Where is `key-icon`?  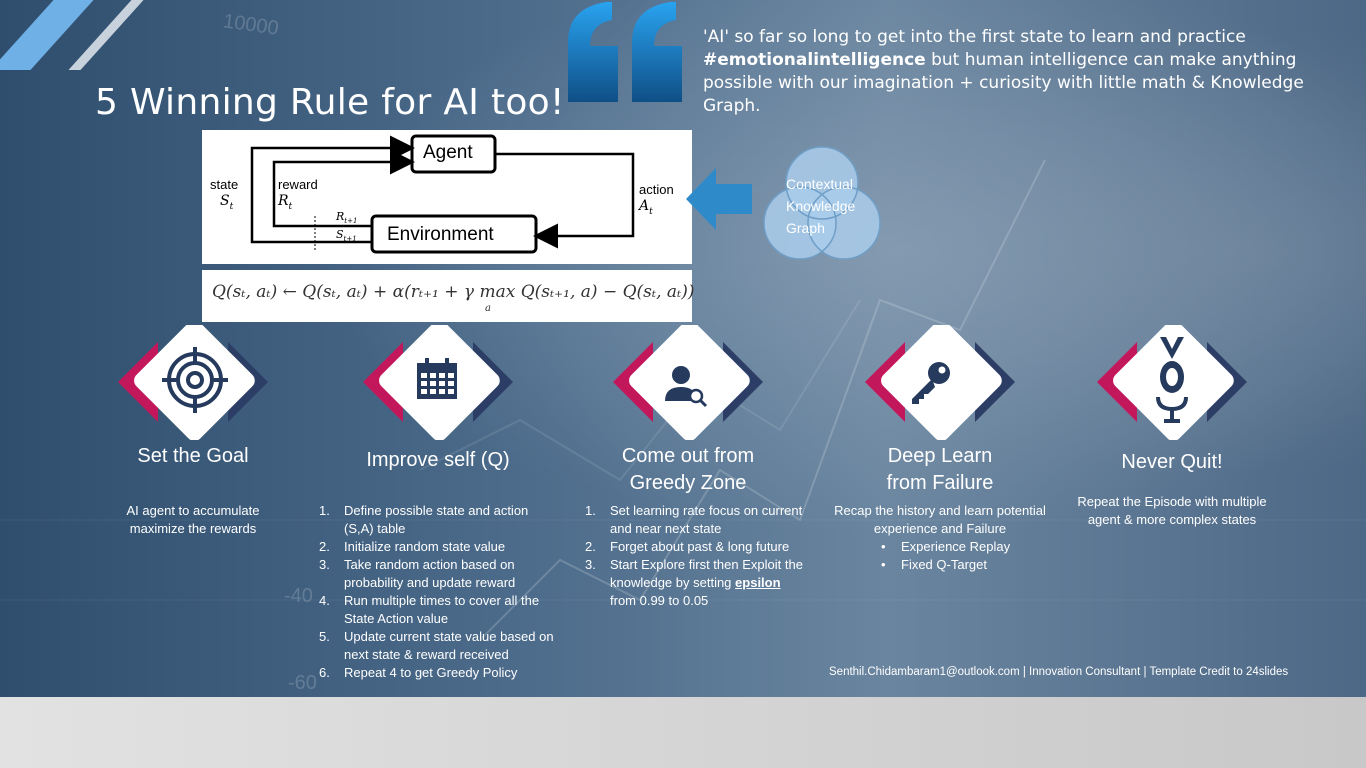 key-icon is located at coordinates (931, 383).